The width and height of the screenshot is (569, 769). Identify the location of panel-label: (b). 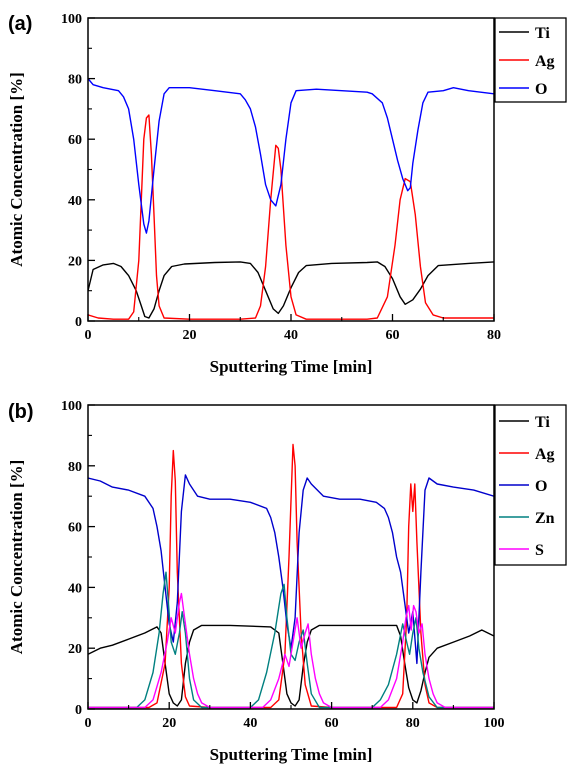
(21, 412).